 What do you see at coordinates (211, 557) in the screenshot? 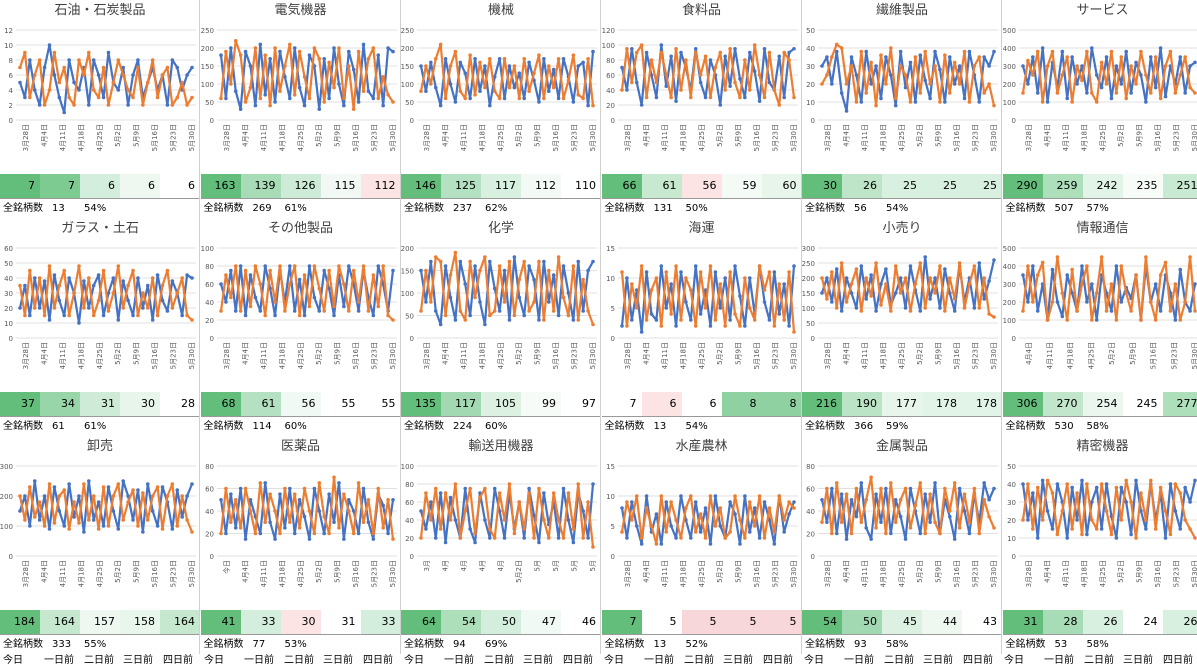
I see `y-tick-label: 0` at bounding box center [211, 557].